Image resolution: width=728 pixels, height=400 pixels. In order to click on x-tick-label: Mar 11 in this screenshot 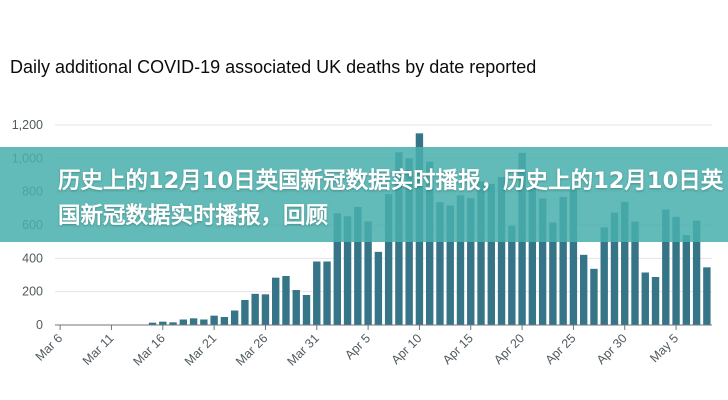, I will do `click(98, 349)`.